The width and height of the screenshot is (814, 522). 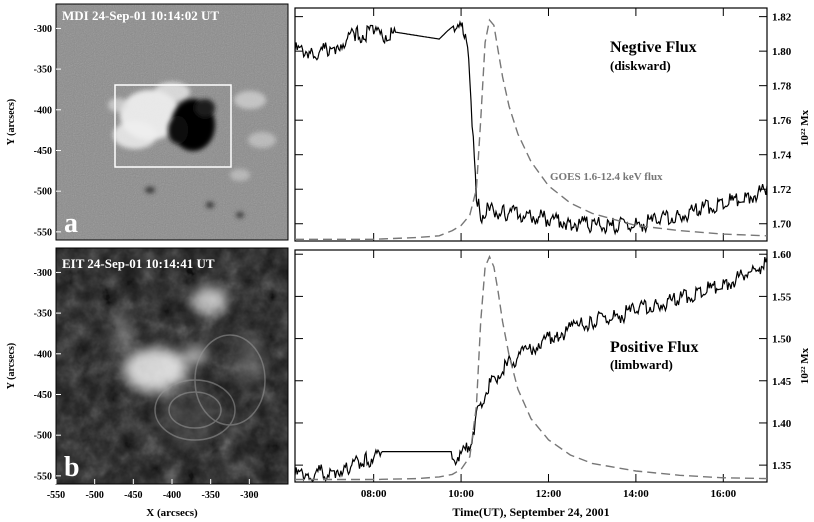 I want to click on panel-a-frame, so click(x=172, y=122).